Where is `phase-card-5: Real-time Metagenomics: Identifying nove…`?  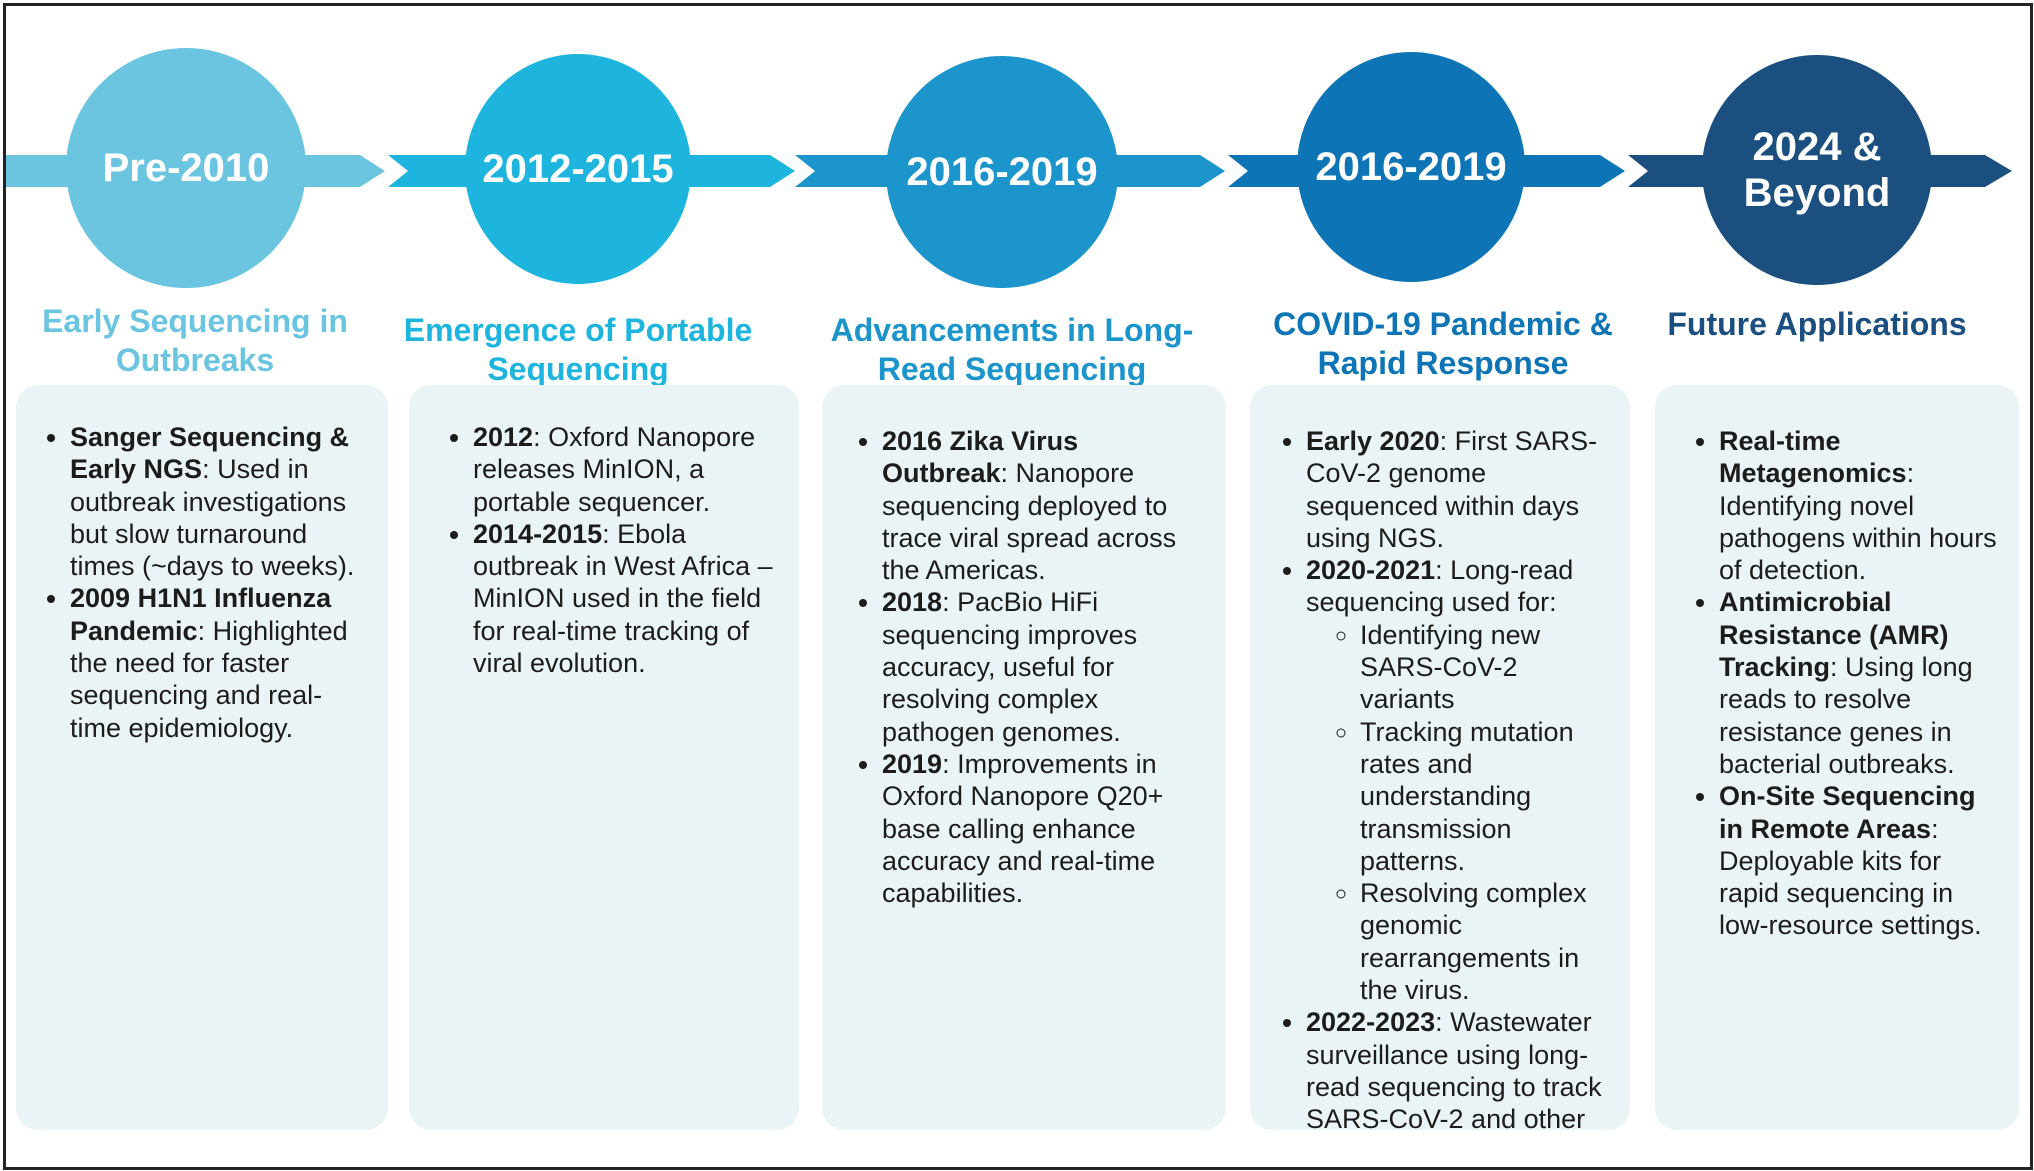
phase-card-5: Real-time Metagenomics: Identifying nove… is located at coordinates (1837, 757).